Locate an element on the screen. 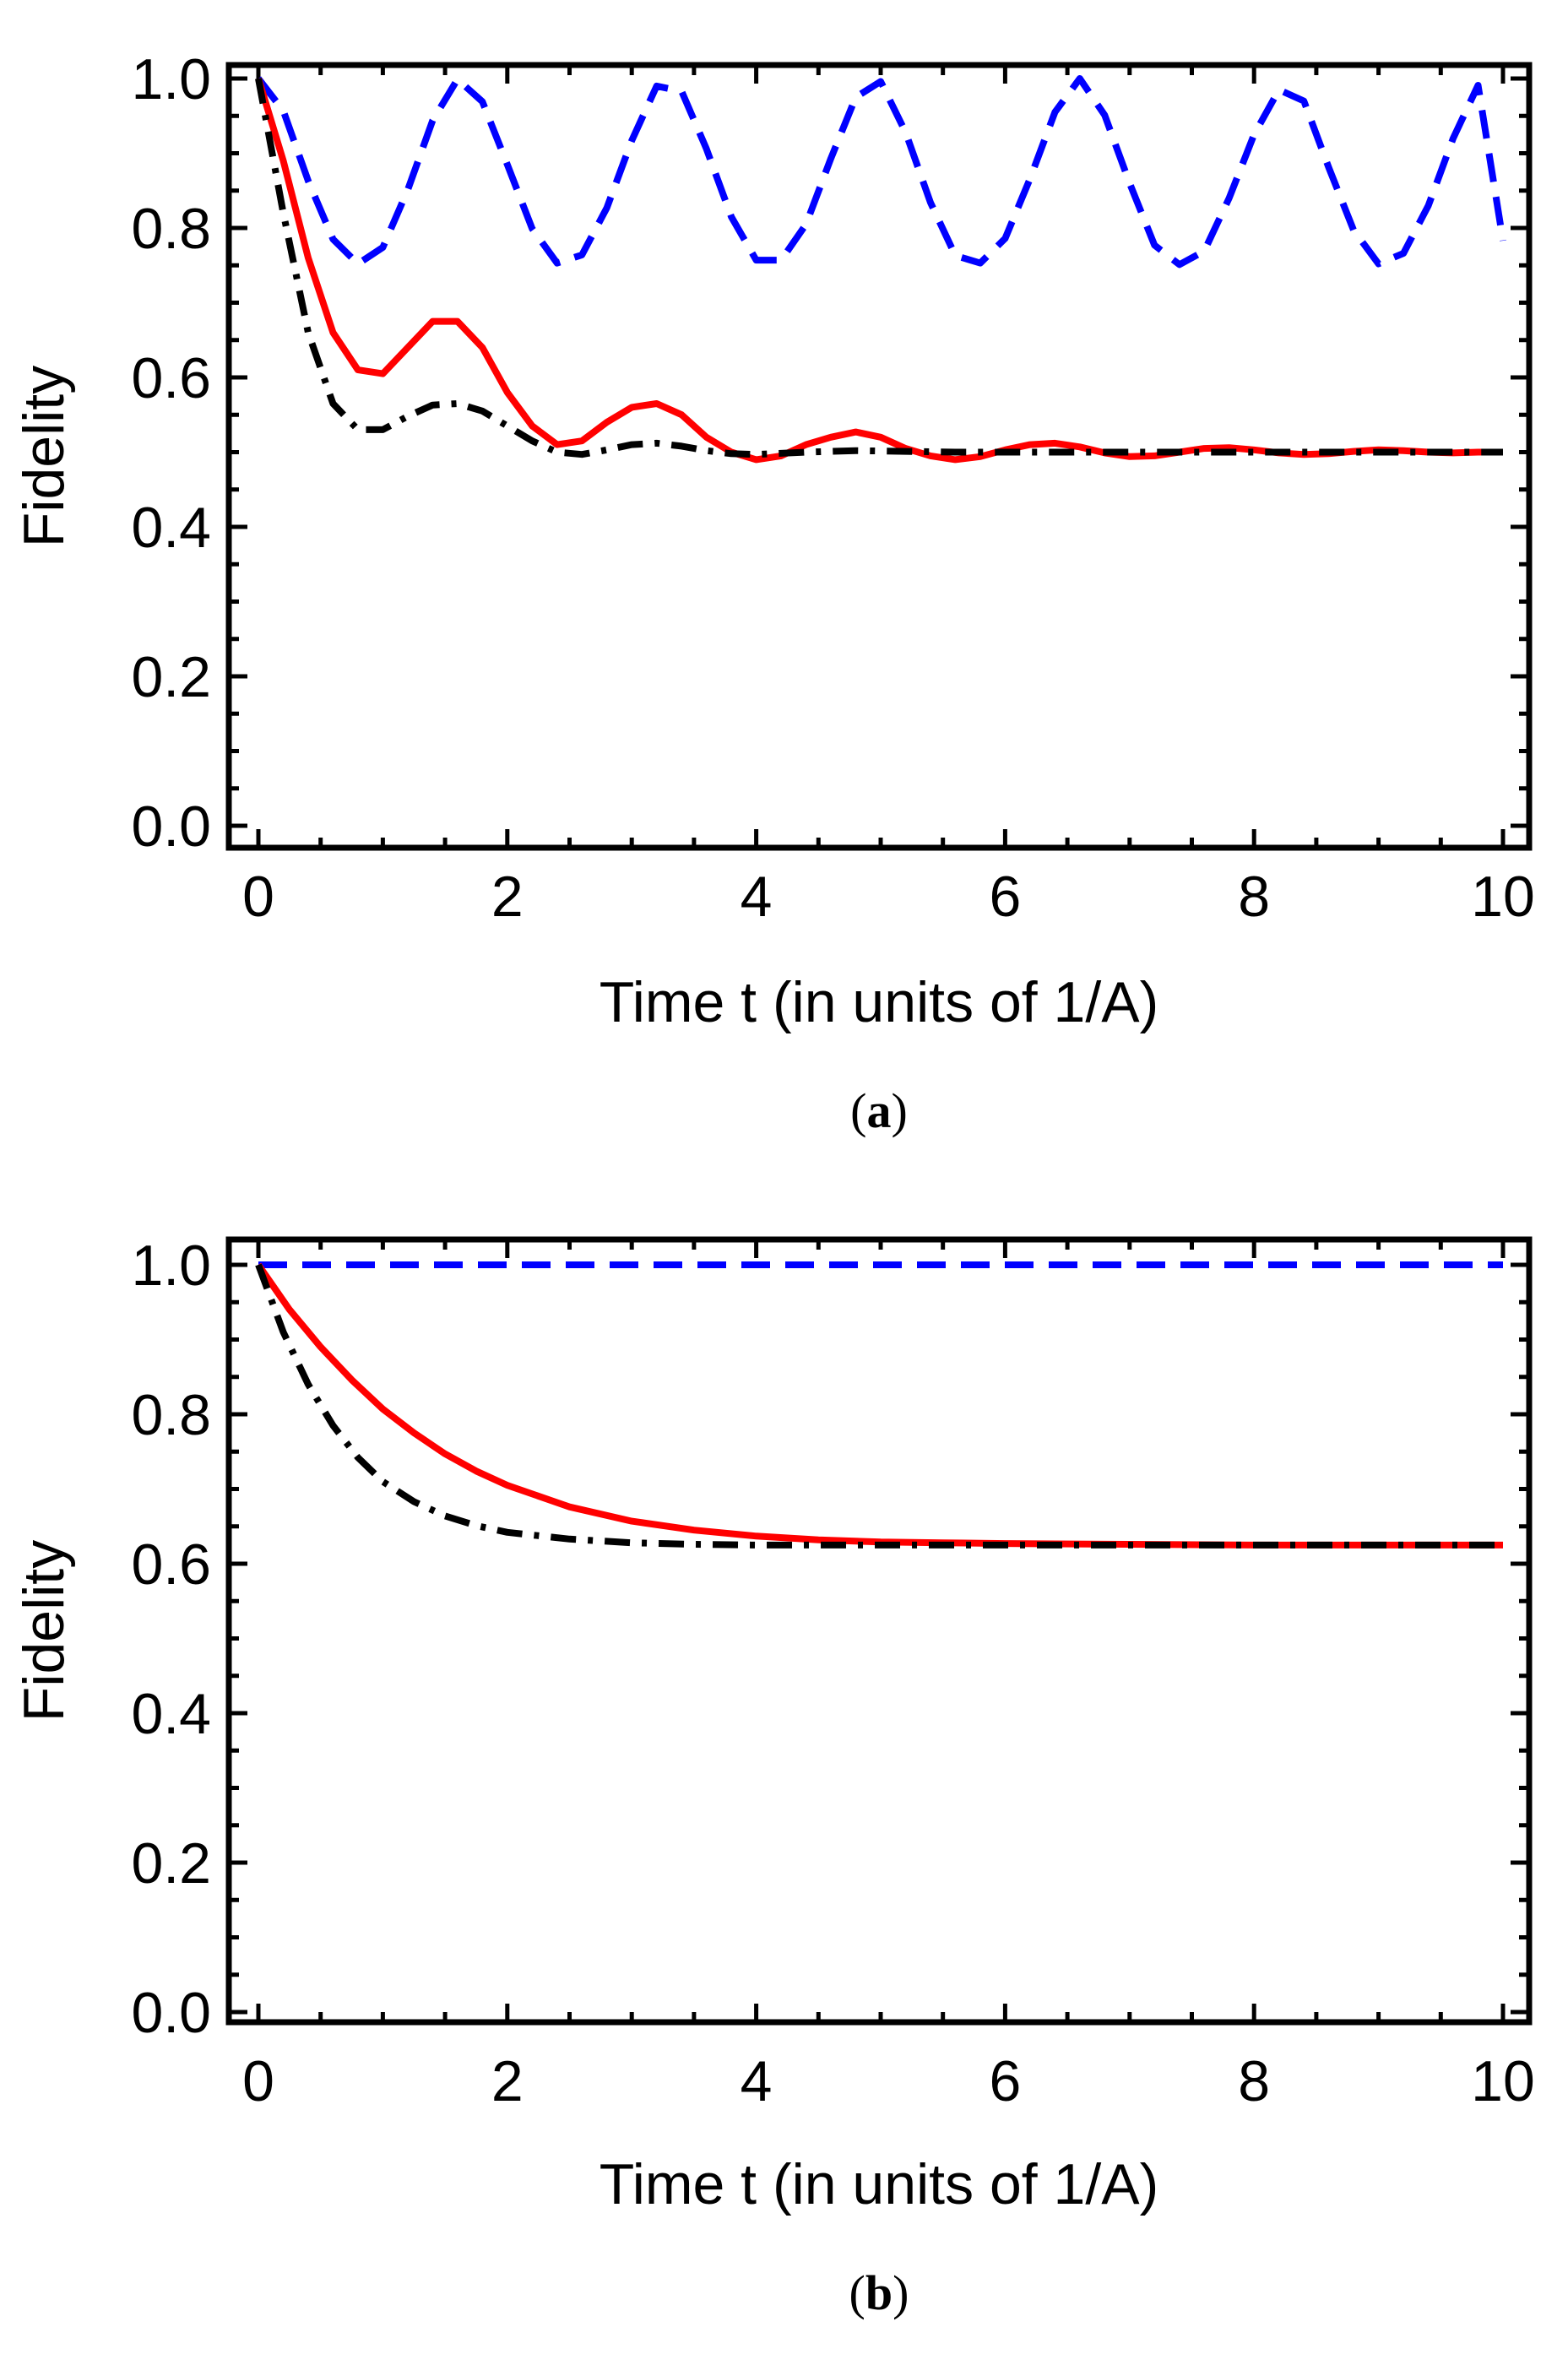  panel-a-series-black-dashdot is located at coordinates (879, 268).